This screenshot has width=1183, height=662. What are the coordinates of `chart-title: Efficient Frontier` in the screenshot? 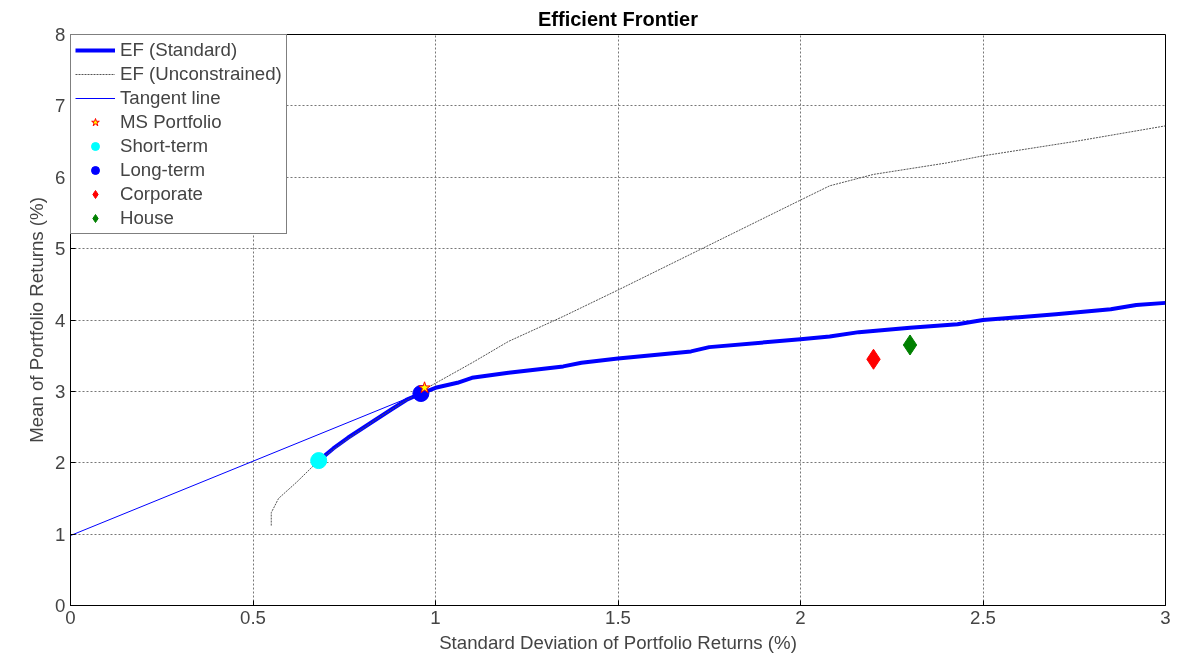 It's located at (618, 18).